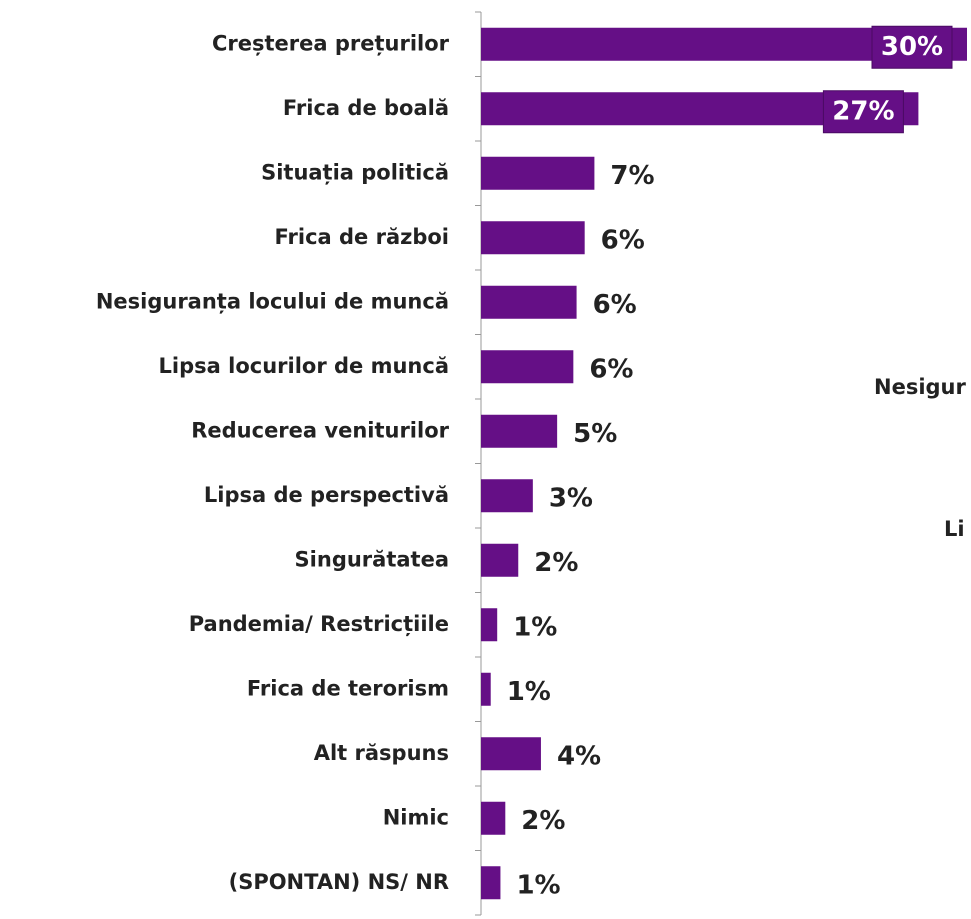 The width and height of the screenshot is (971, 919). I want to click on y-tick-label: Situația politică, so click(355, 172).